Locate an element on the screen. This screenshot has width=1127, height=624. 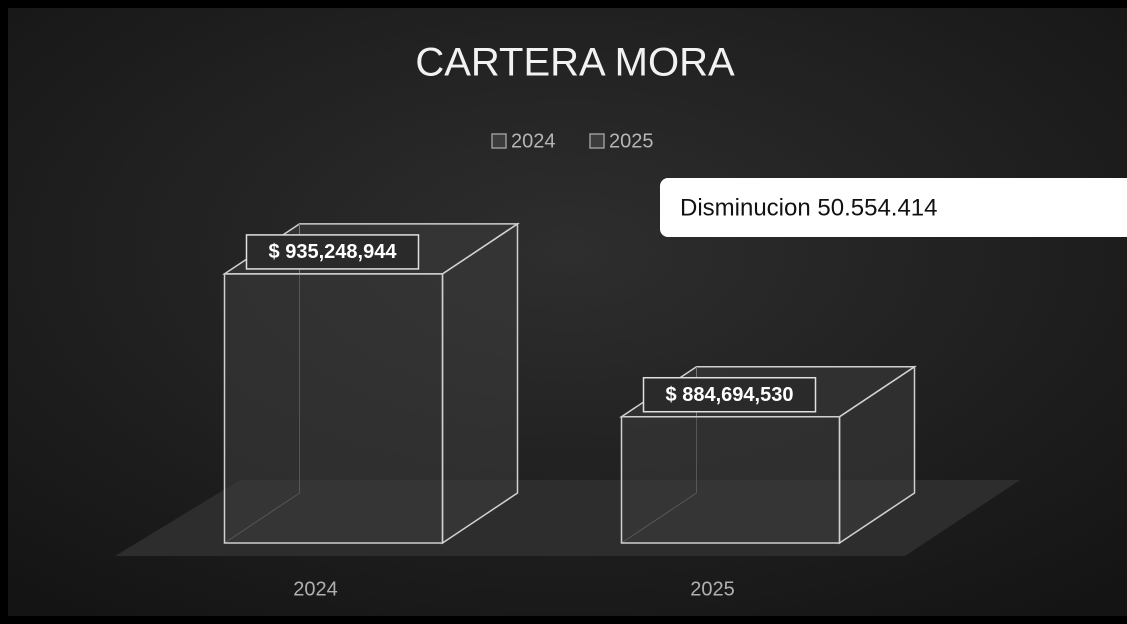
annotation: Disminucion 50.554.414 is located at coordinates (809, 207).